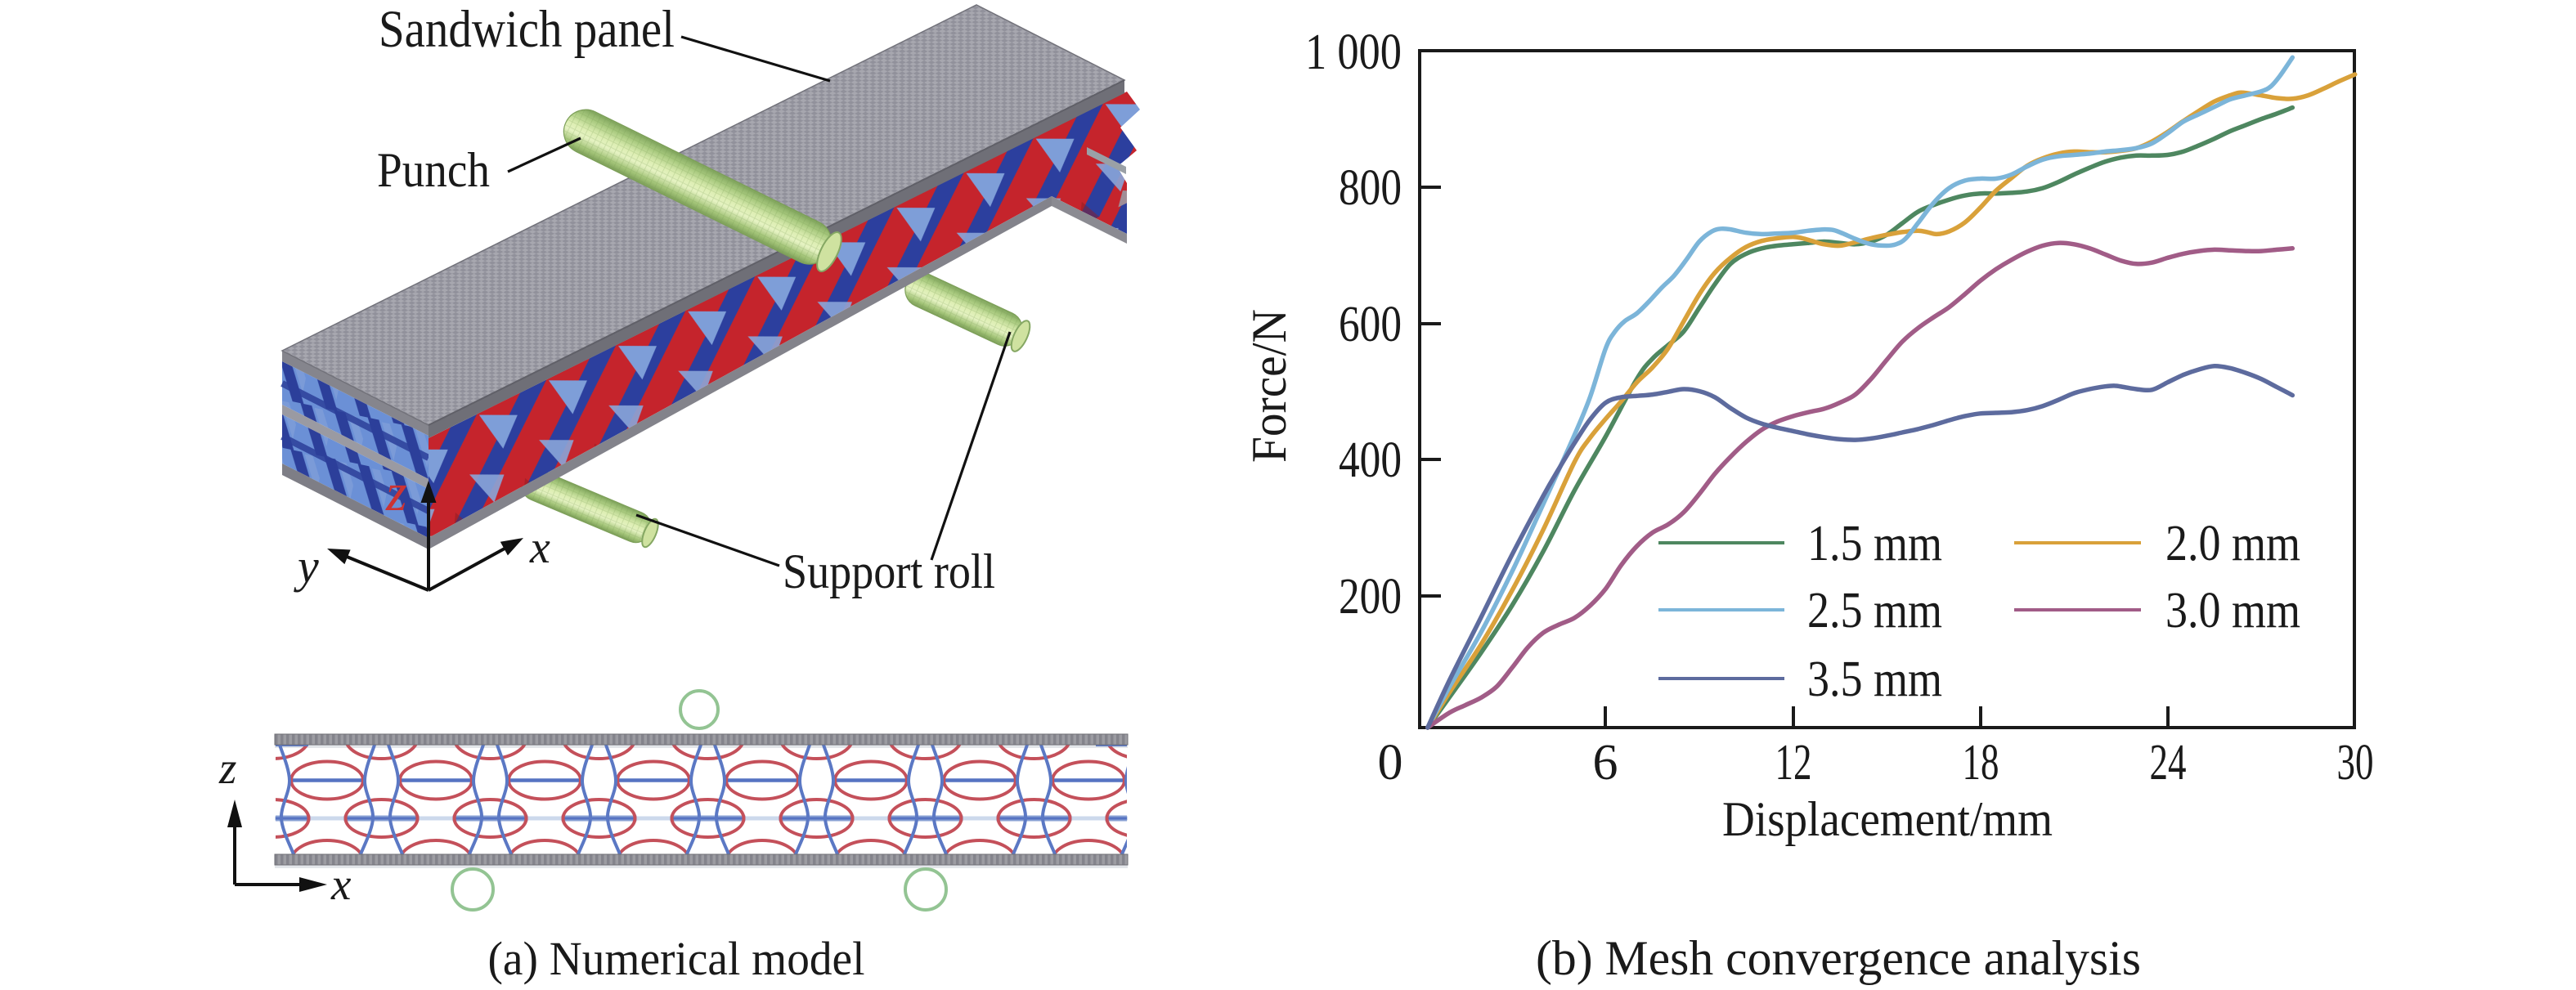  Describe the element at coordinates (1606, 763) in the screenshot. I see `svg-text: 6` at that location.